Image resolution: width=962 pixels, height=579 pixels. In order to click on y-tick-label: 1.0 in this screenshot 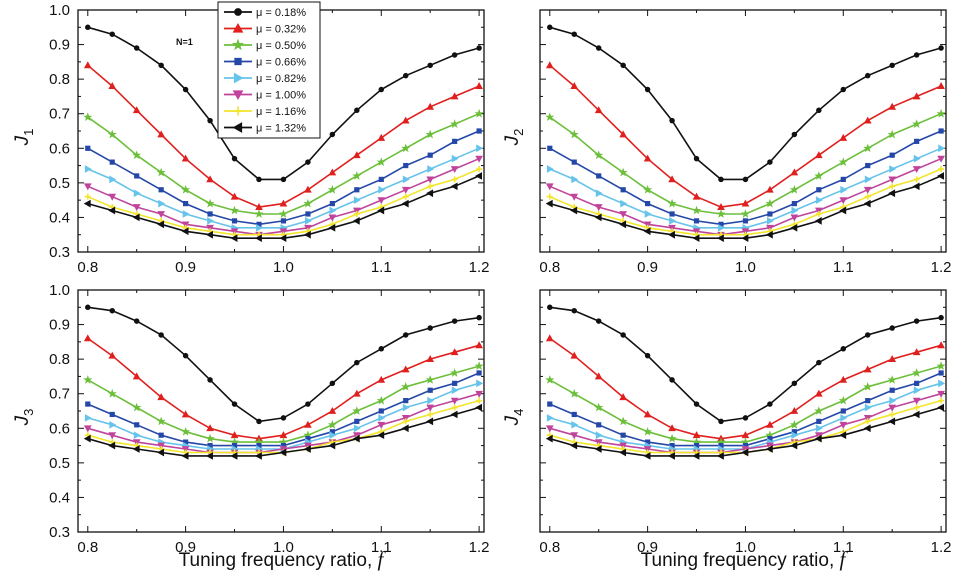, I will do `click(59, 10)`.